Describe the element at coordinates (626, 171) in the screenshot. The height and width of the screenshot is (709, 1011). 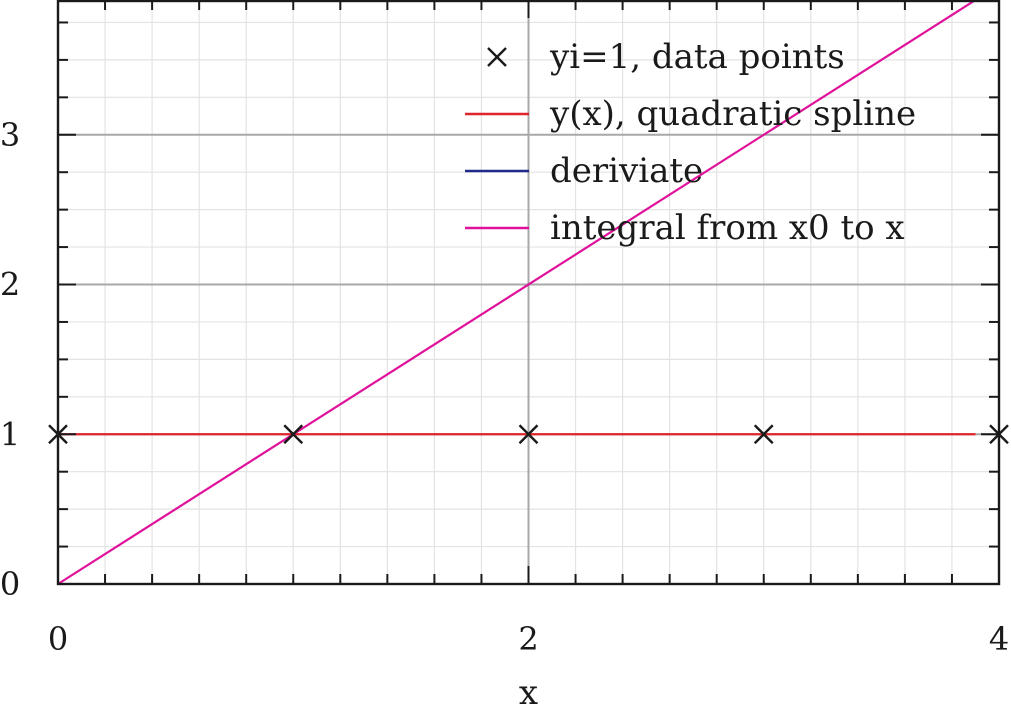
I see `legend-label: deriviate` at that location.